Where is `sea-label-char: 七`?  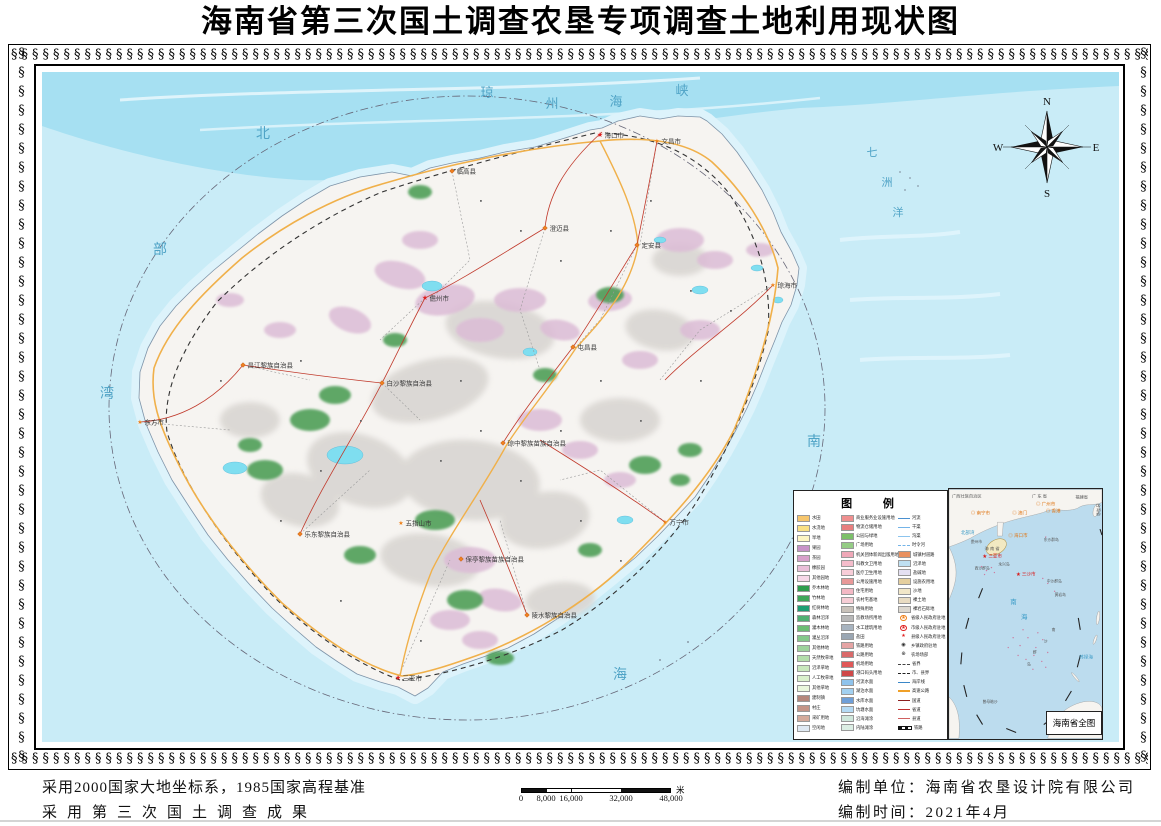
sea-label-char: 七 is located at coordinates (872, 152).